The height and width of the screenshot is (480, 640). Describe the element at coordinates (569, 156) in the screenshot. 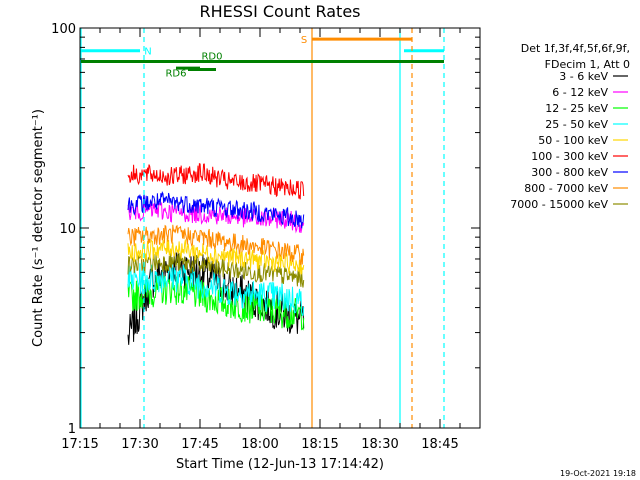

I see `legend-entry: 100 - 300 keV` at that location.